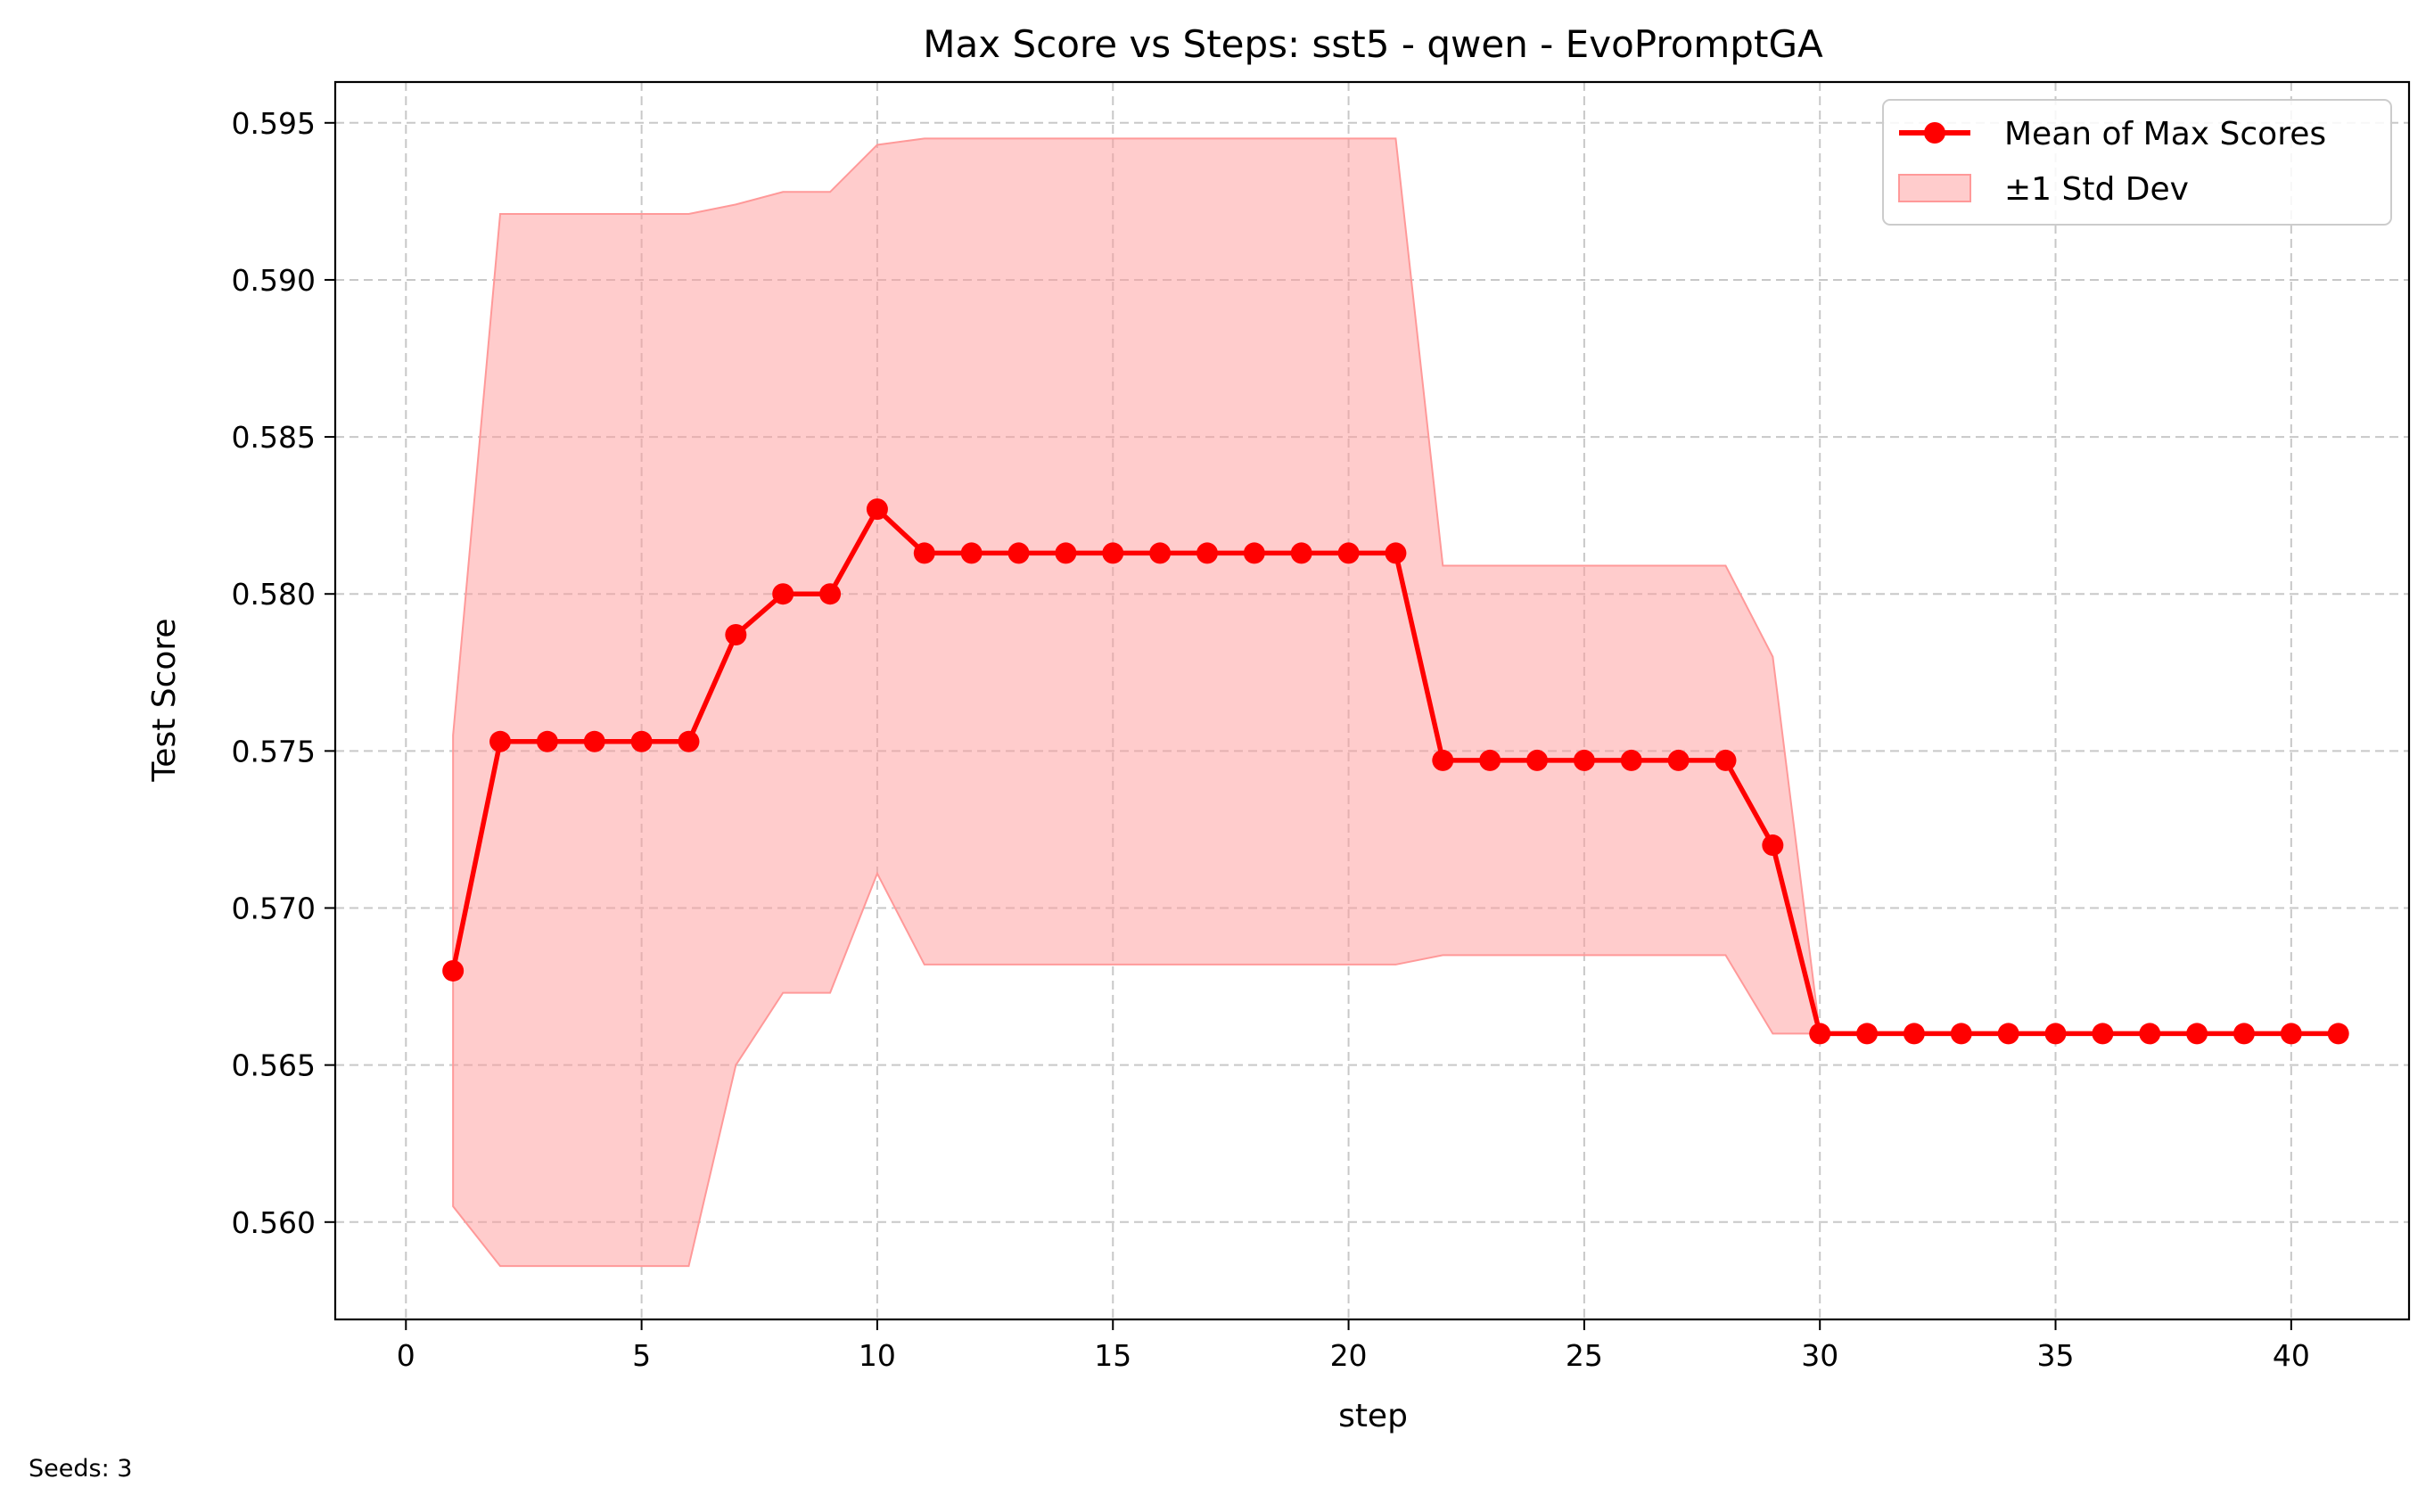 Image resolution: width=2434 pixels, height=1512 pixels. Describe the element at coordinates (2165, 134) in the screenshot. I see `legend-label-mean: Mean of Max Scores` at that location.